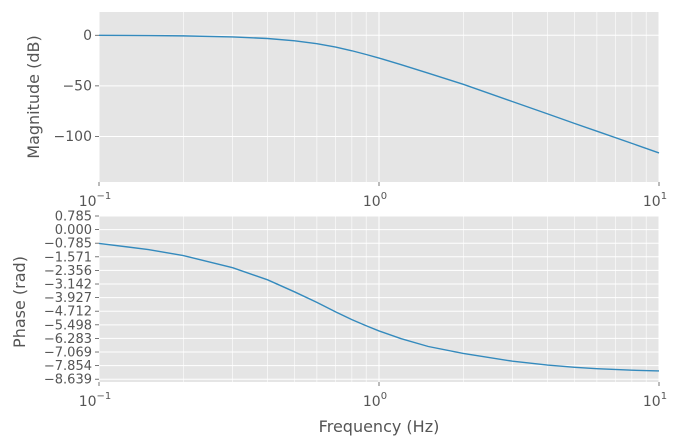 The width and height of the screenshot is (685, 447). Describe the element at coordinates (73, 137) in the screenshot. I see `y-tick-label: −100` at that location.